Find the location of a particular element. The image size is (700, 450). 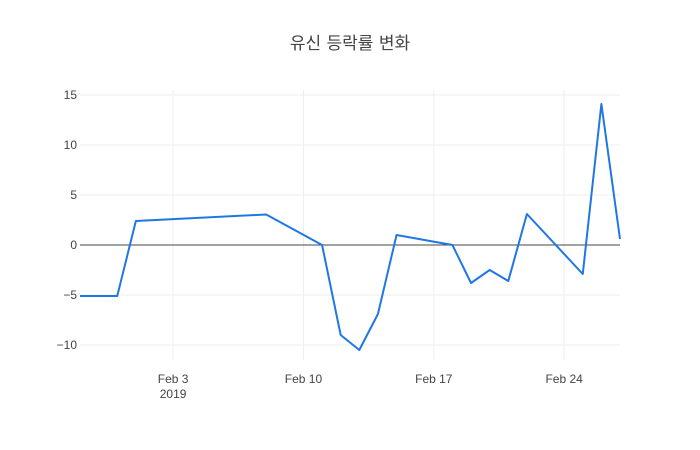

x-tick-sublabel: 2019 is located at coordinates (173, 394).